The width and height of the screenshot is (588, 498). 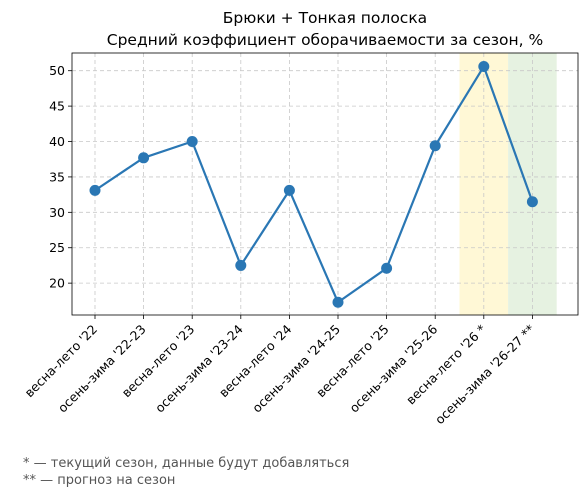 I want to click on y-tick-label-4: 40, so click(x=57, y=141).